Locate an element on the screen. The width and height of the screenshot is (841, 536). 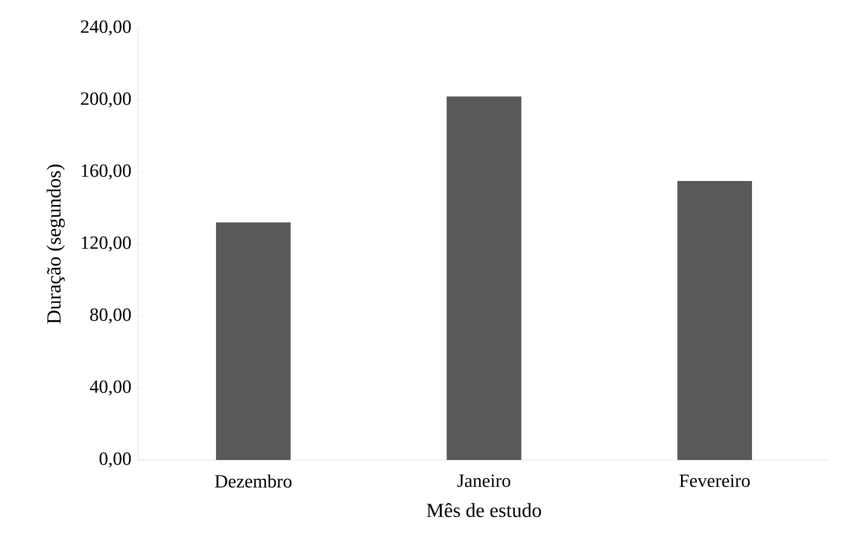
y-tick-label: 160,00 is located at coordinates (106, 172).